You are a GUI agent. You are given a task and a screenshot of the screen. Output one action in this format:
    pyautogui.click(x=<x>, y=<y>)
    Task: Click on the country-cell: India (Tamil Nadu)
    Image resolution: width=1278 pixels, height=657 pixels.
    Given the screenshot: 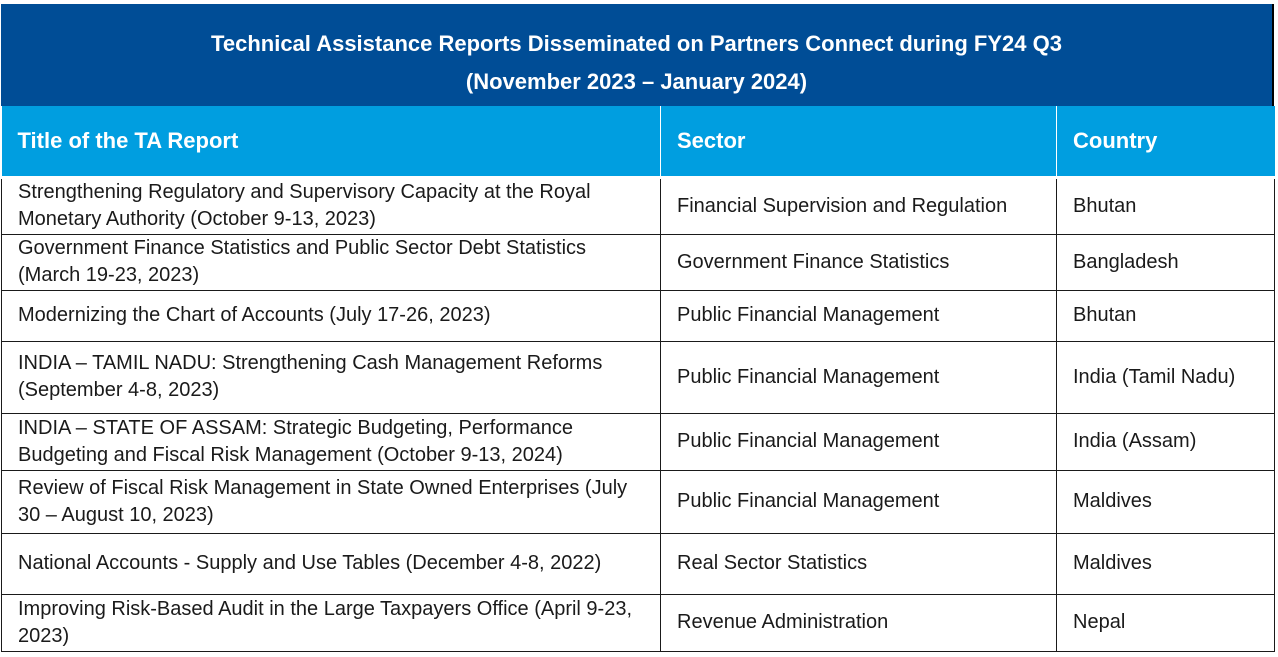 What is the action you would take?
    pyautogui.click(x=1165, y=377)
    